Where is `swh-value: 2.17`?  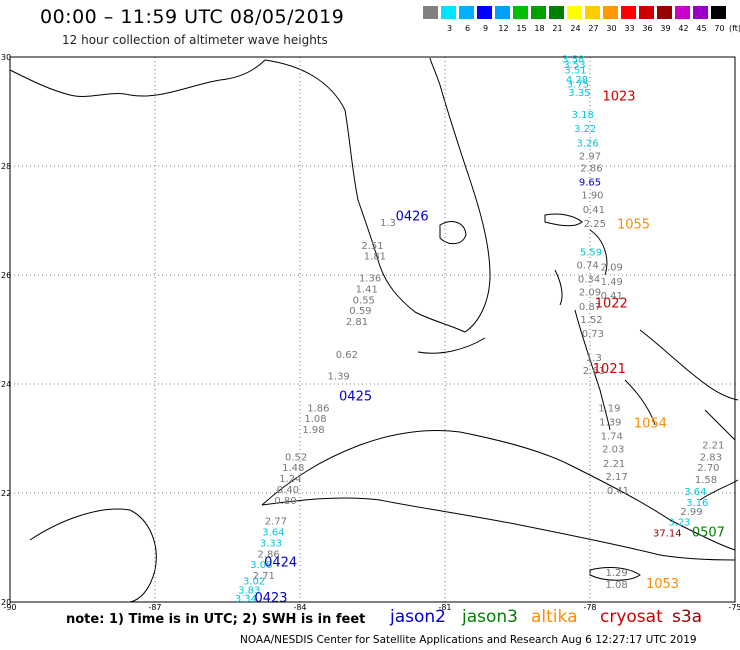 swh-value: 2.17 is located at coordinates (616, 477).